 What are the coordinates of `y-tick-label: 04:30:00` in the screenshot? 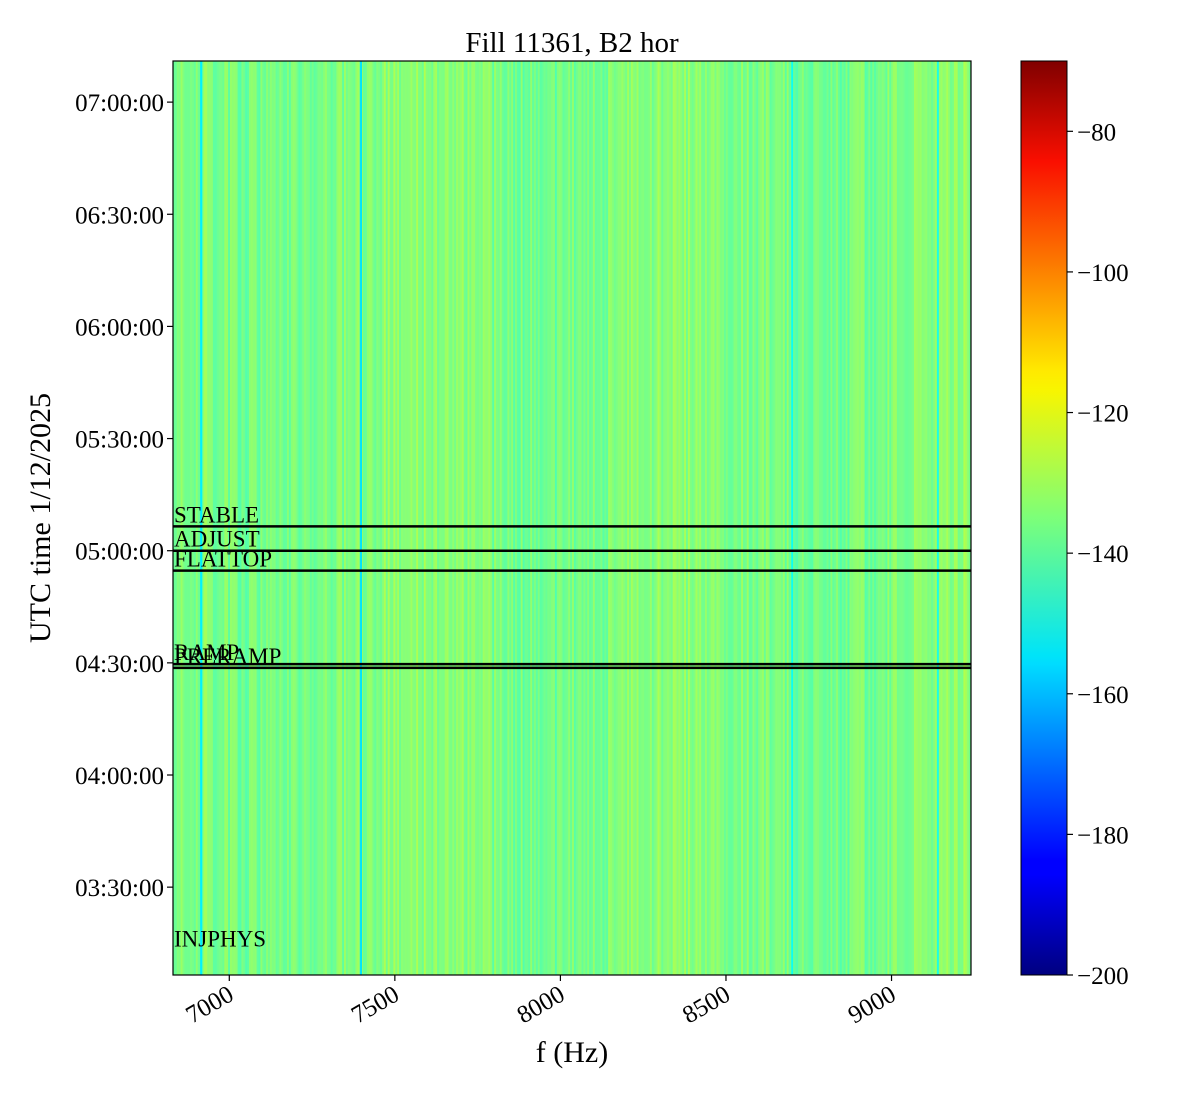 It's located at (119, 664).